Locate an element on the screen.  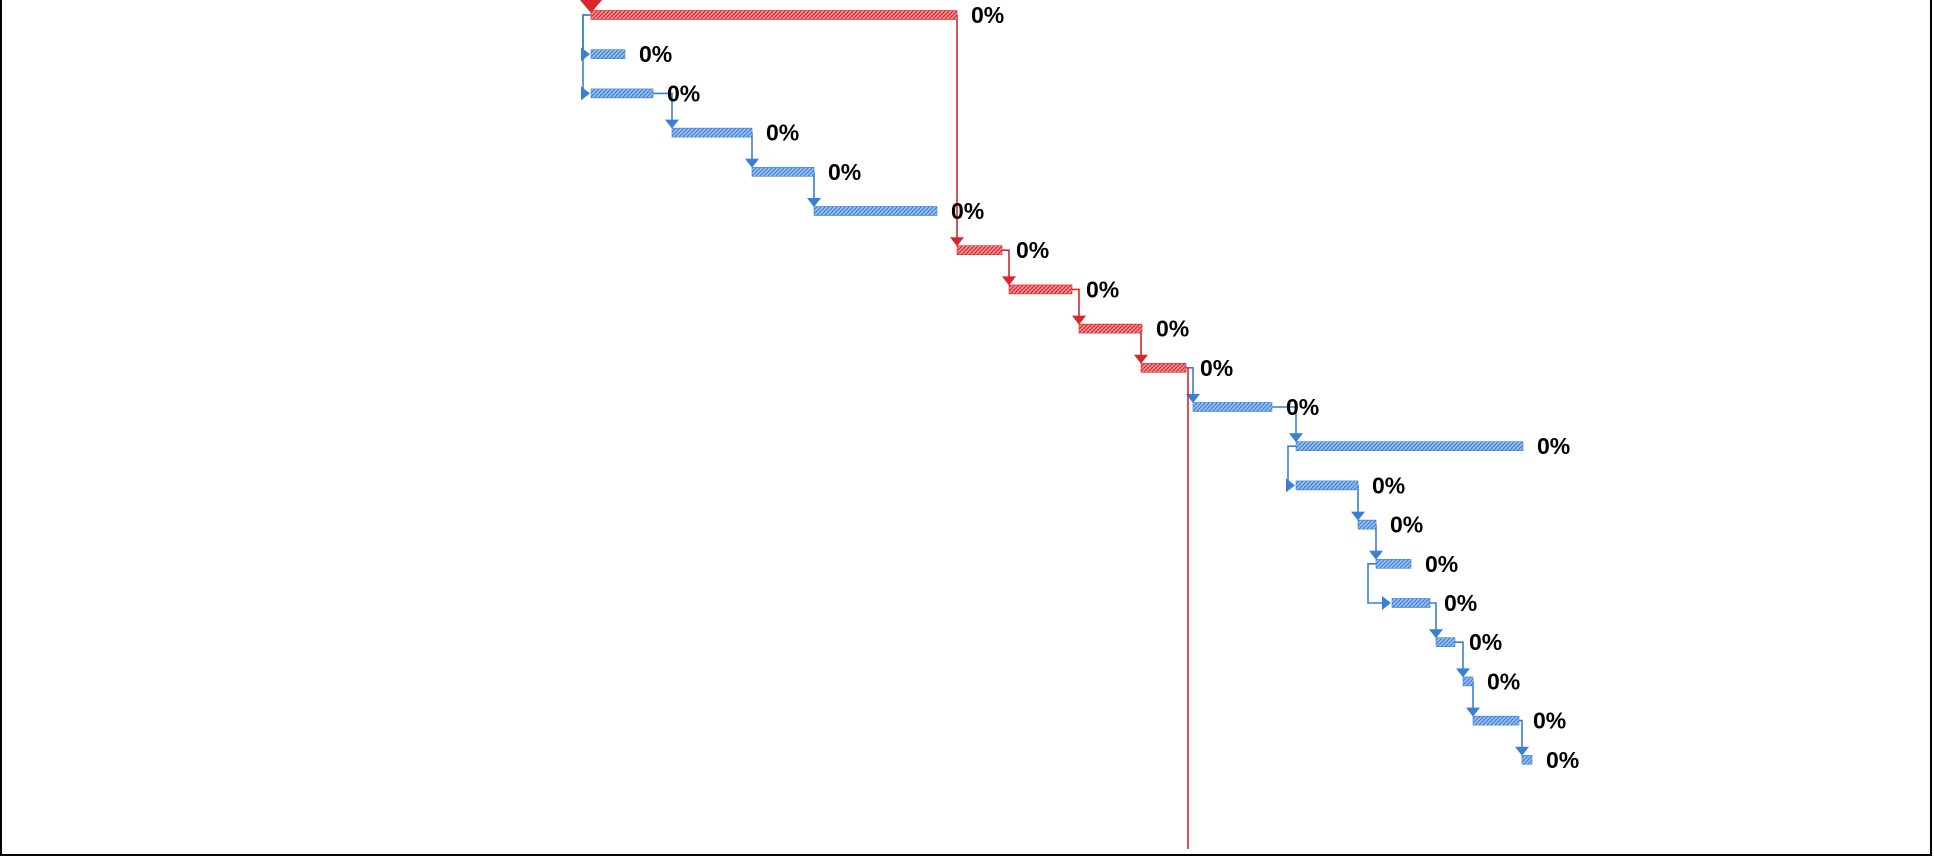
summary-arrowhead is located at coordinates (591, 6).